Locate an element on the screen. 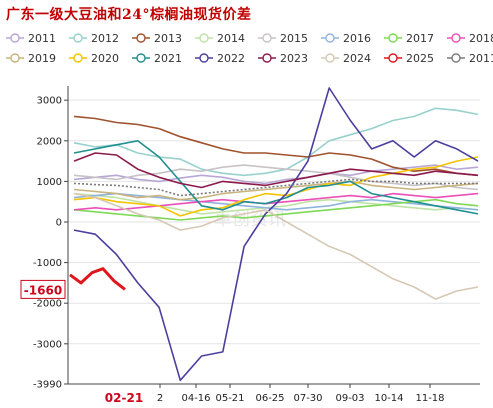 Image resolution: width=493 pixels, height=408 pixels. y-tick-label: -1000 is located at coordinates (47, 263).